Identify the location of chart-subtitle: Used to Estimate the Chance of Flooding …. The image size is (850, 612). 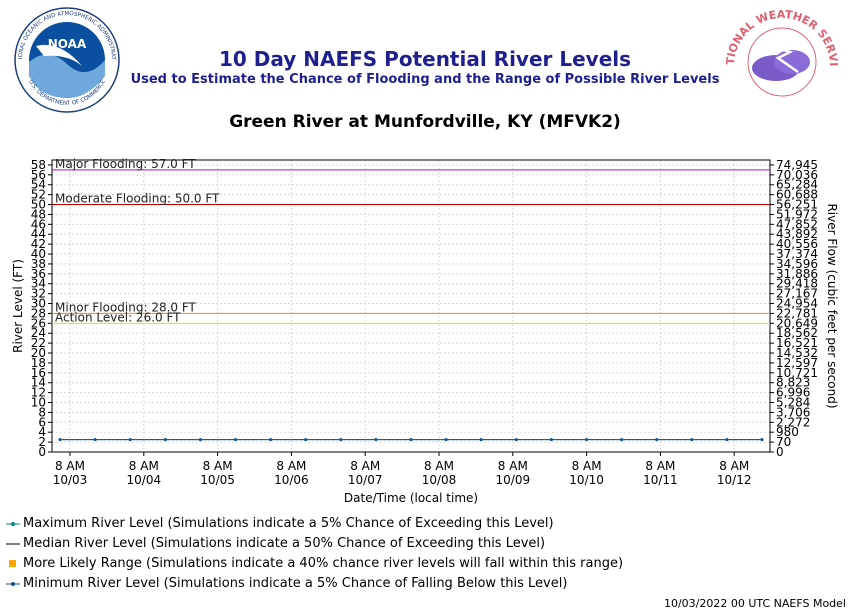
(425, 79).